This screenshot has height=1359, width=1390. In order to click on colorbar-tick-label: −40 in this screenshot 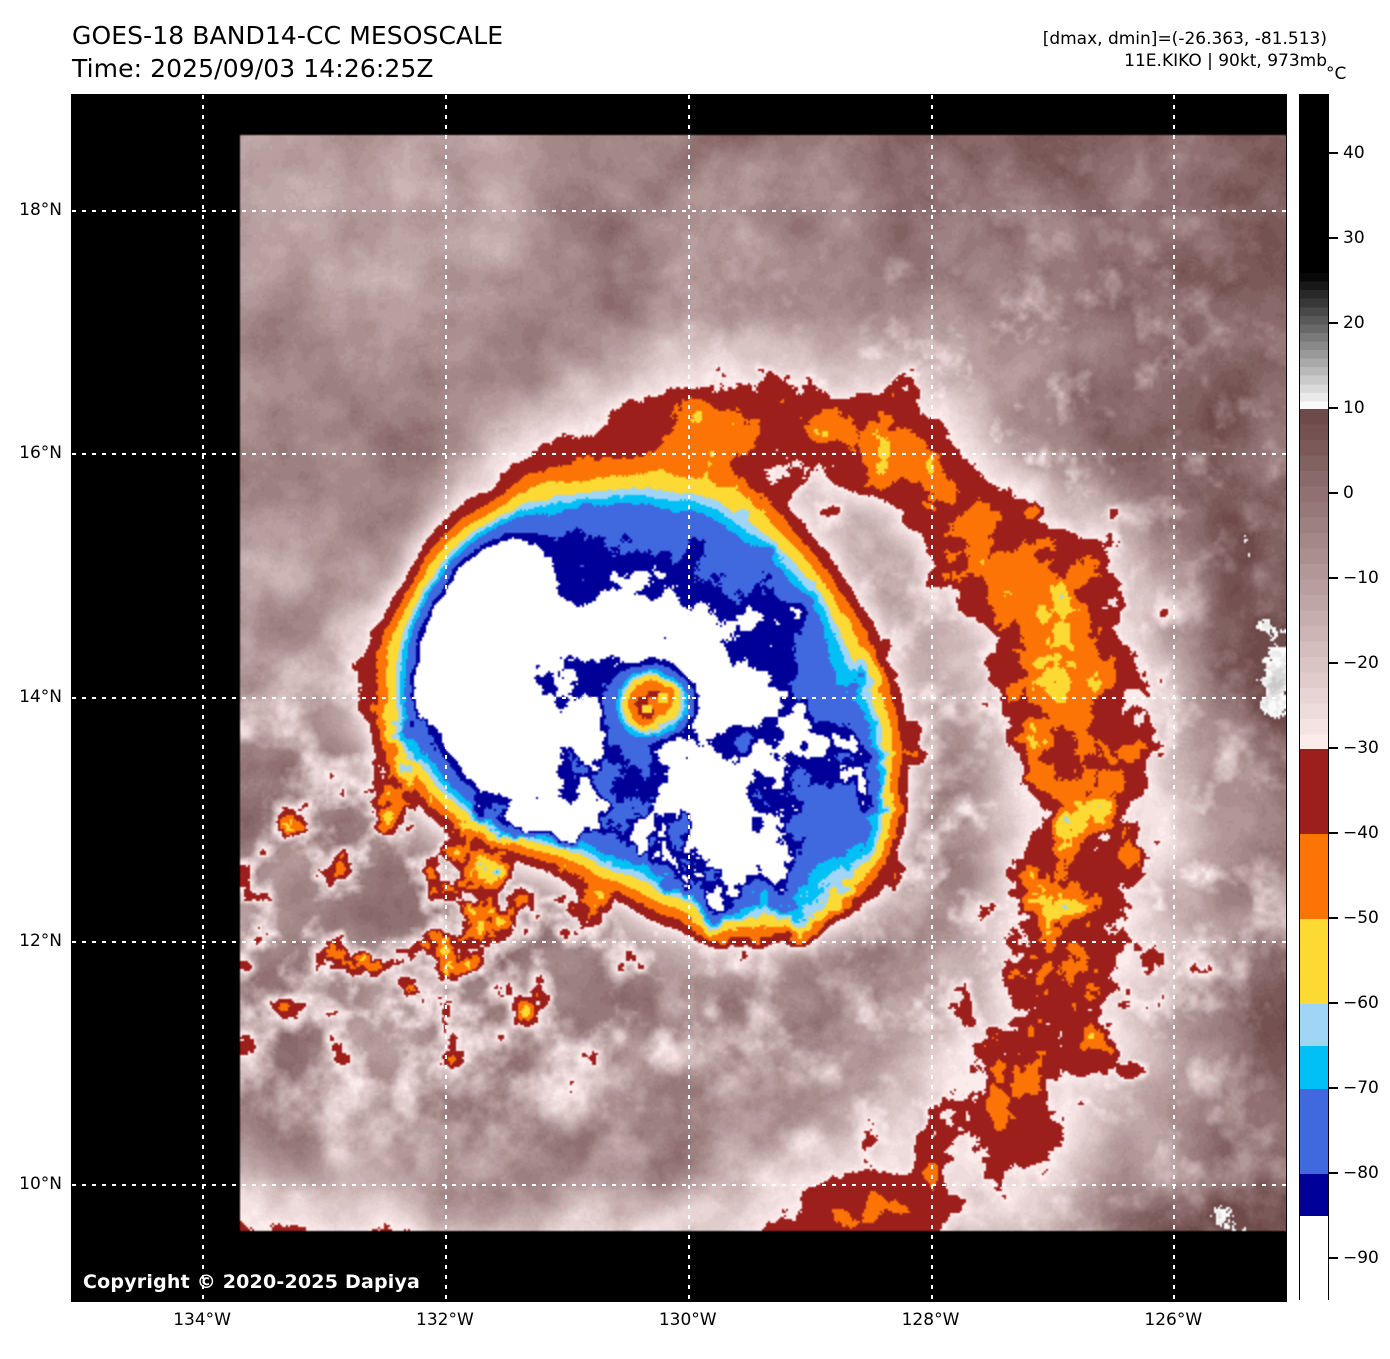, I will do `click(1361, 832)`.